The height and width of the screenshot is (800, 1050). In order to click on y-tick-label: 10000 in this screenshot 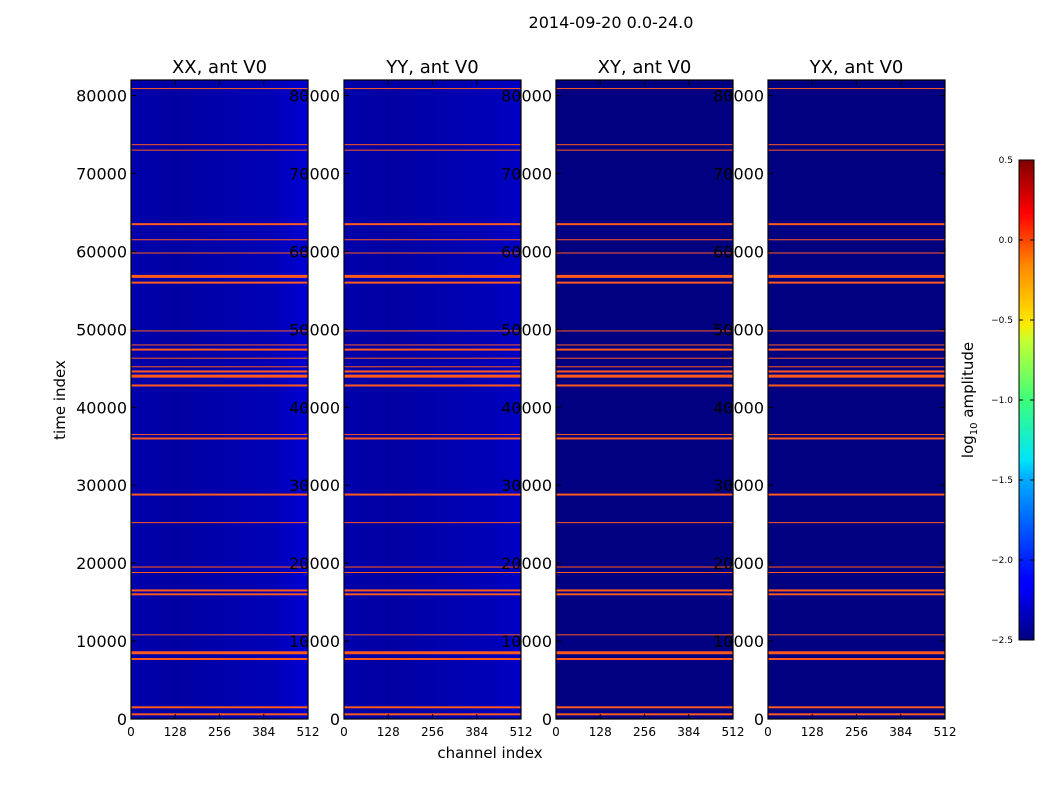, I will do `click(738, 641)`.